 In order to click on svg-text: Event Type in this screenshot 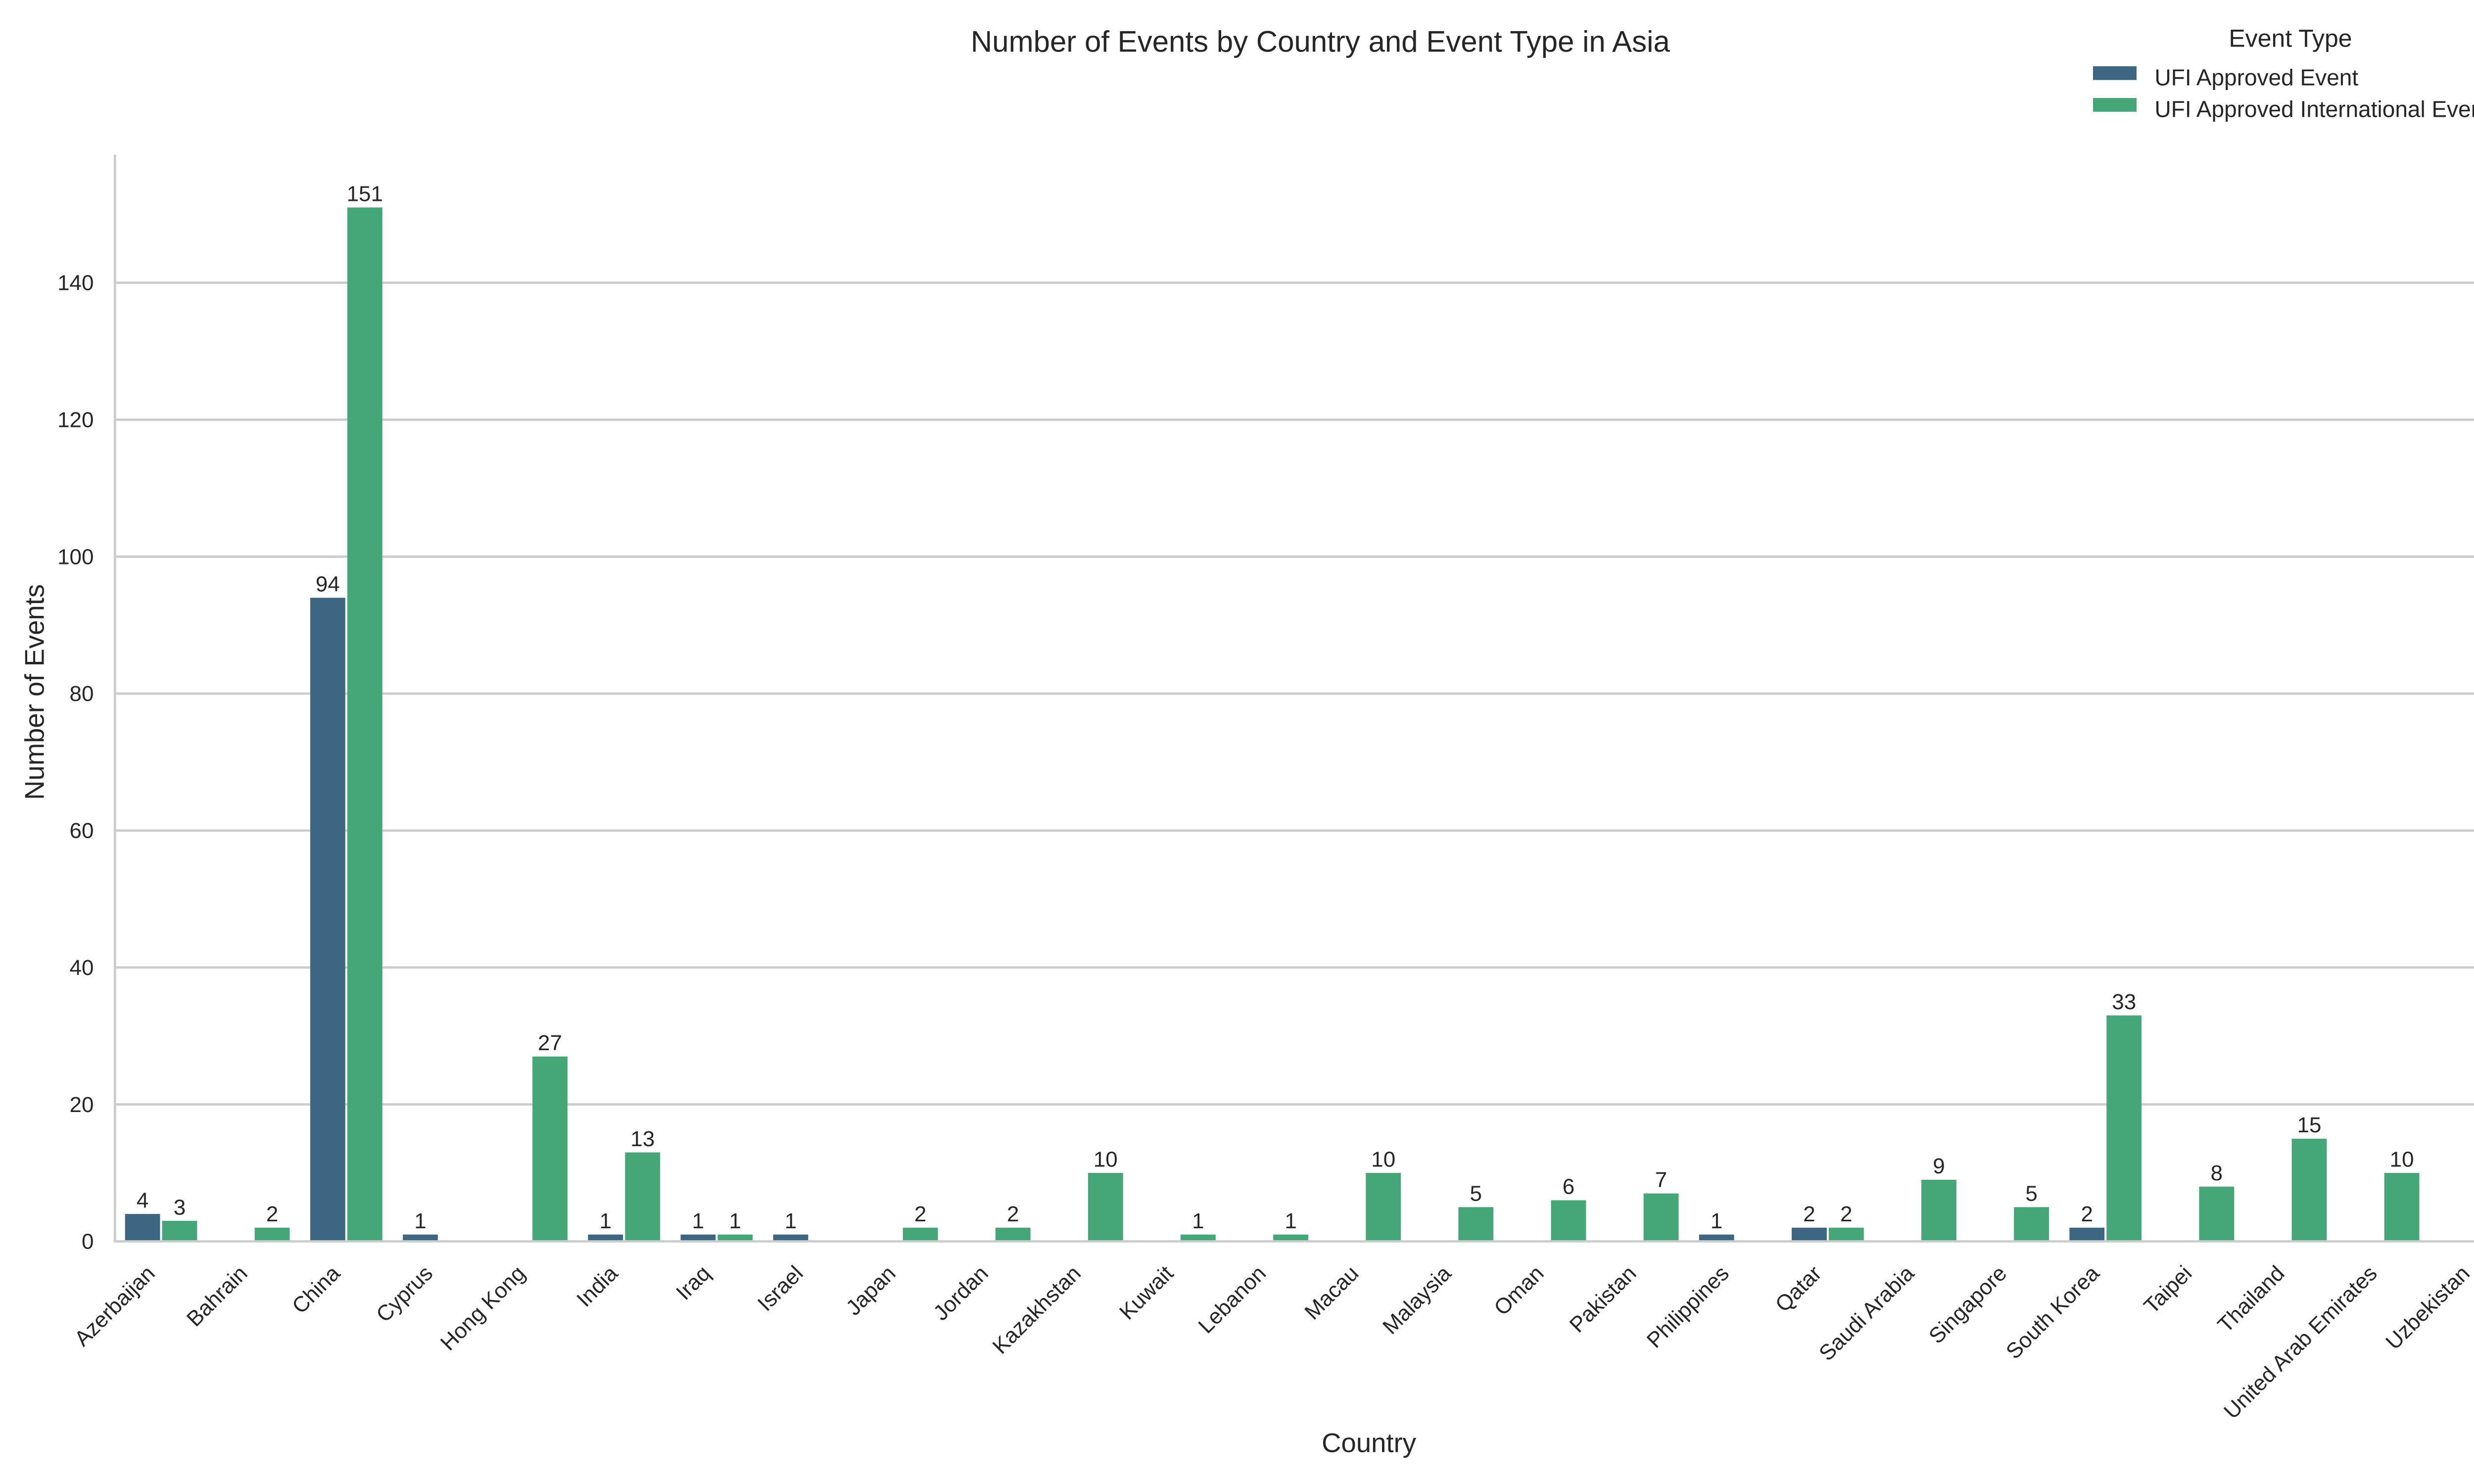, I will do `click(2290, 38)`.